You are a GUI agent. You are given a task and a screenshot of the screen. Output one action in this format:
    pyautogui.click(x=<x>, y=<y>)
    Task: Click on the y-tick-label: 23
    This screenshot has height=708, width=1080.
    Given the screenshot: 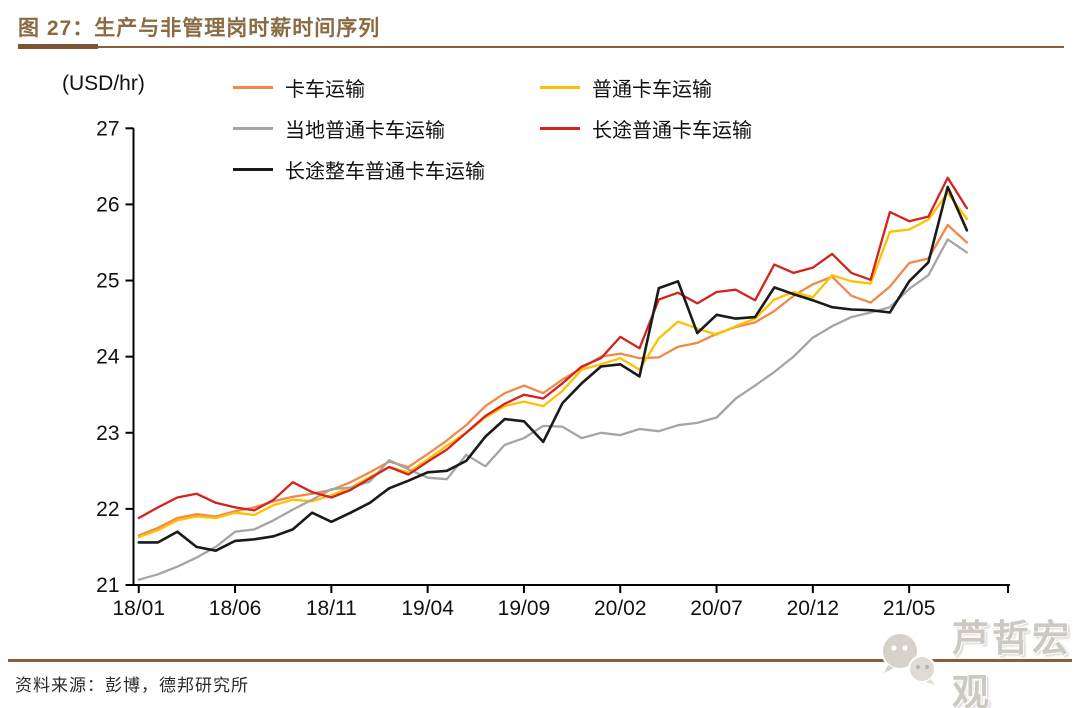 What is the action you would take?
    pyautogui.click(x=107, y=433)
    